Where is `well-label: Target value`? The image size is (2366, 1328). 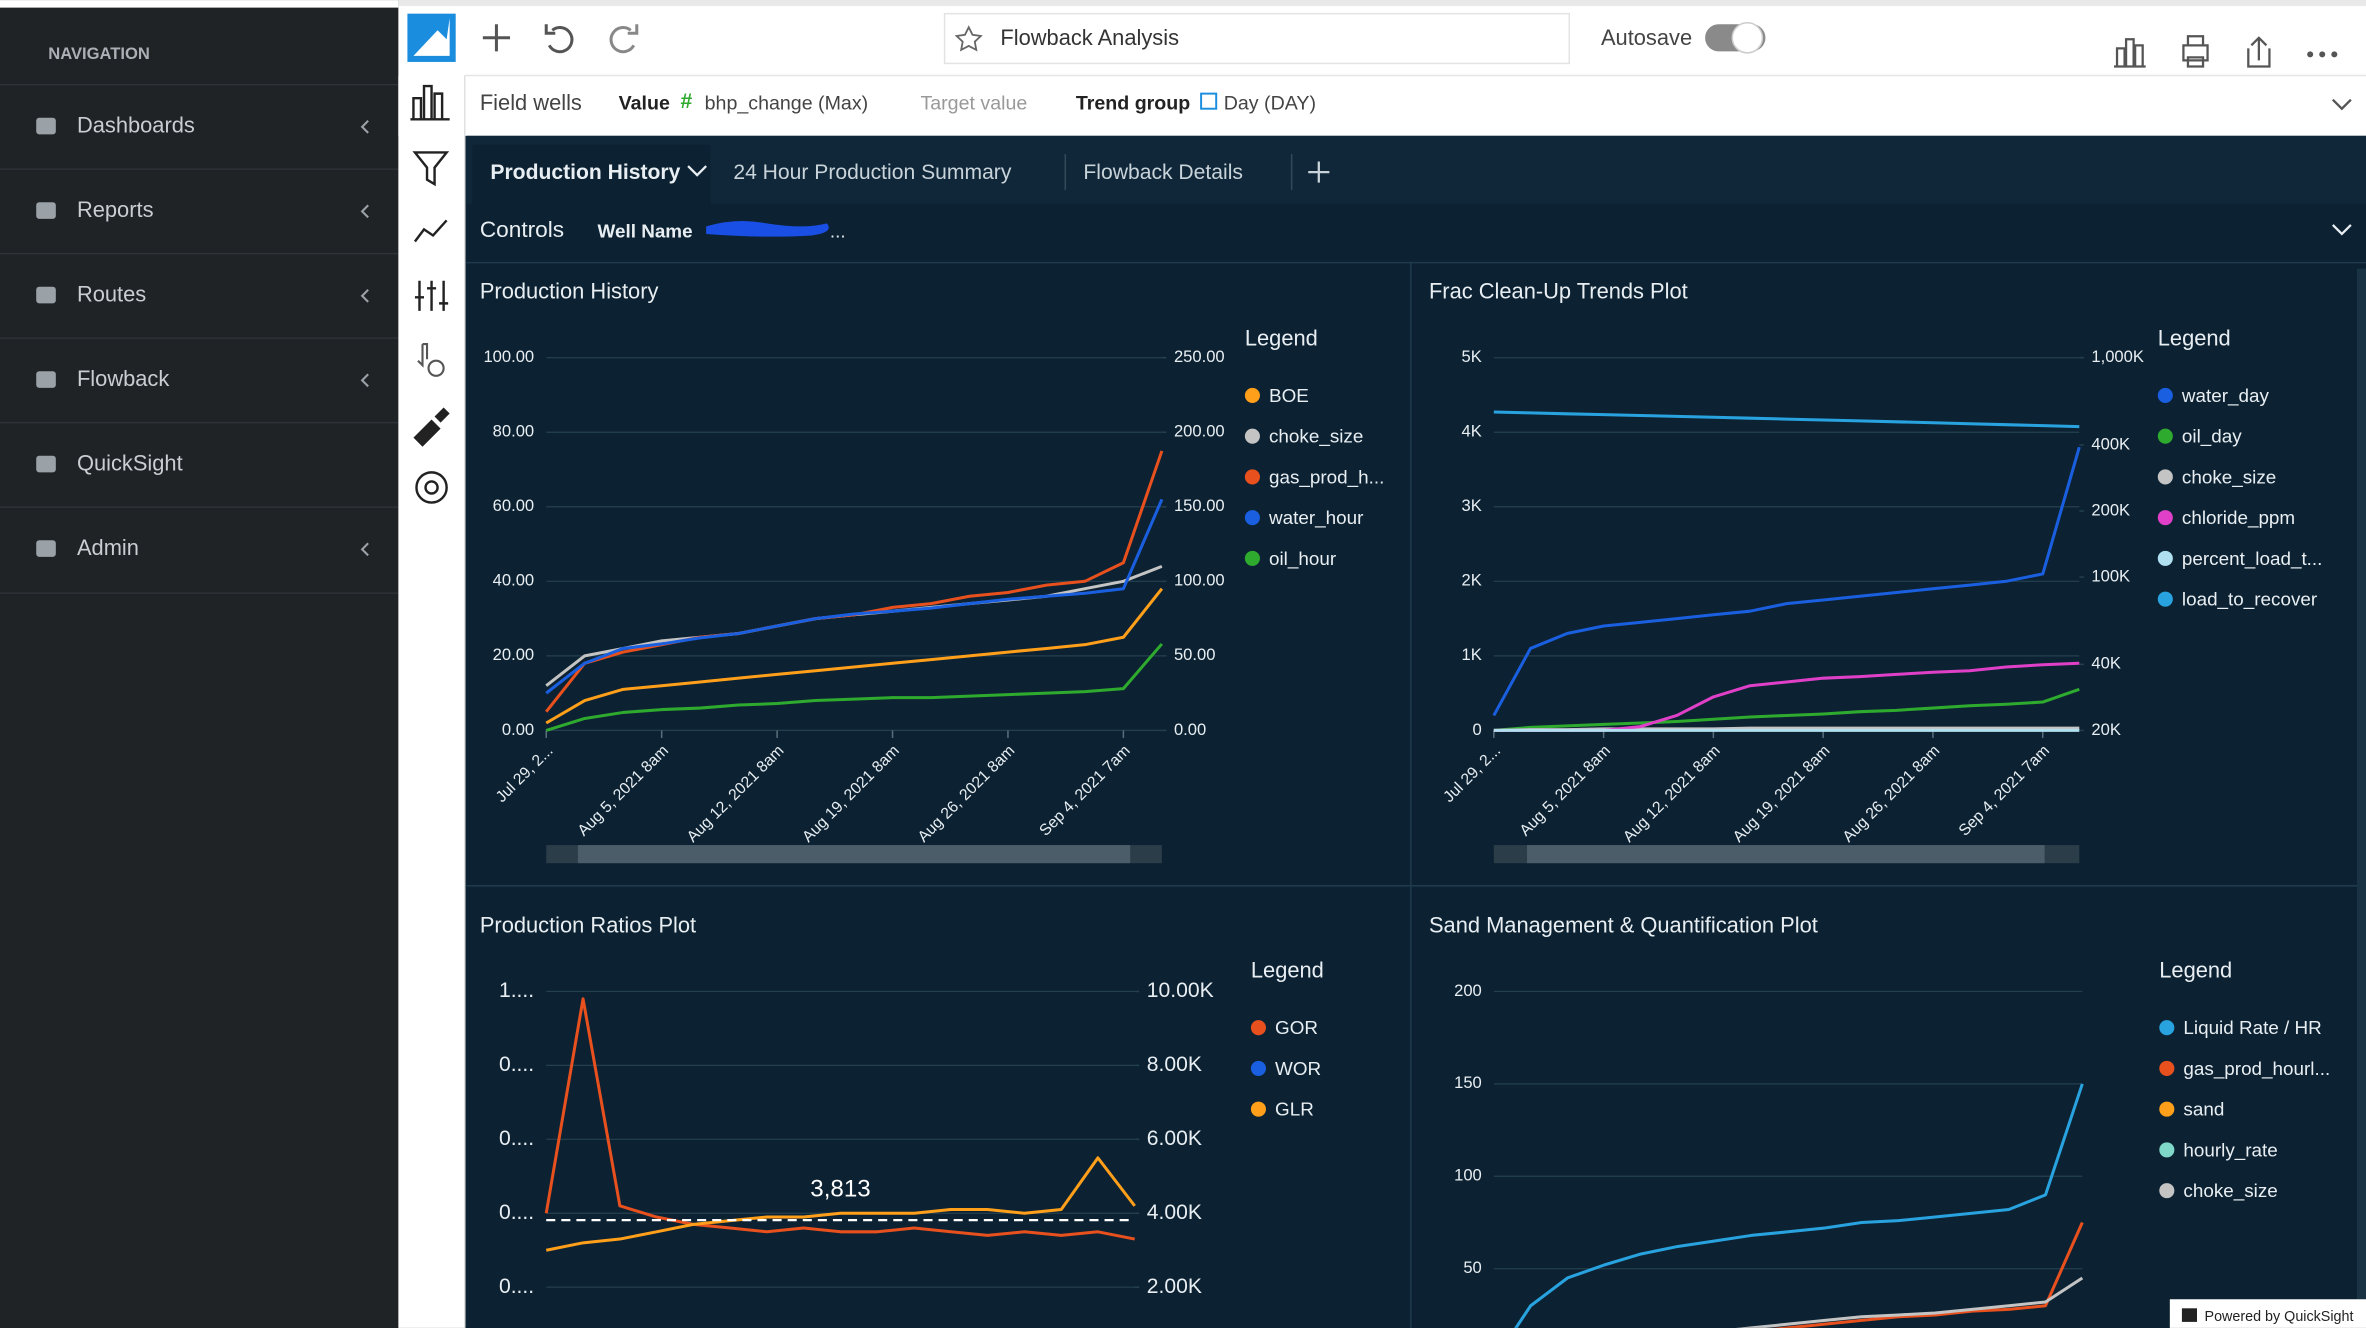 well-label: Target value is located at coordinates (973, 103).